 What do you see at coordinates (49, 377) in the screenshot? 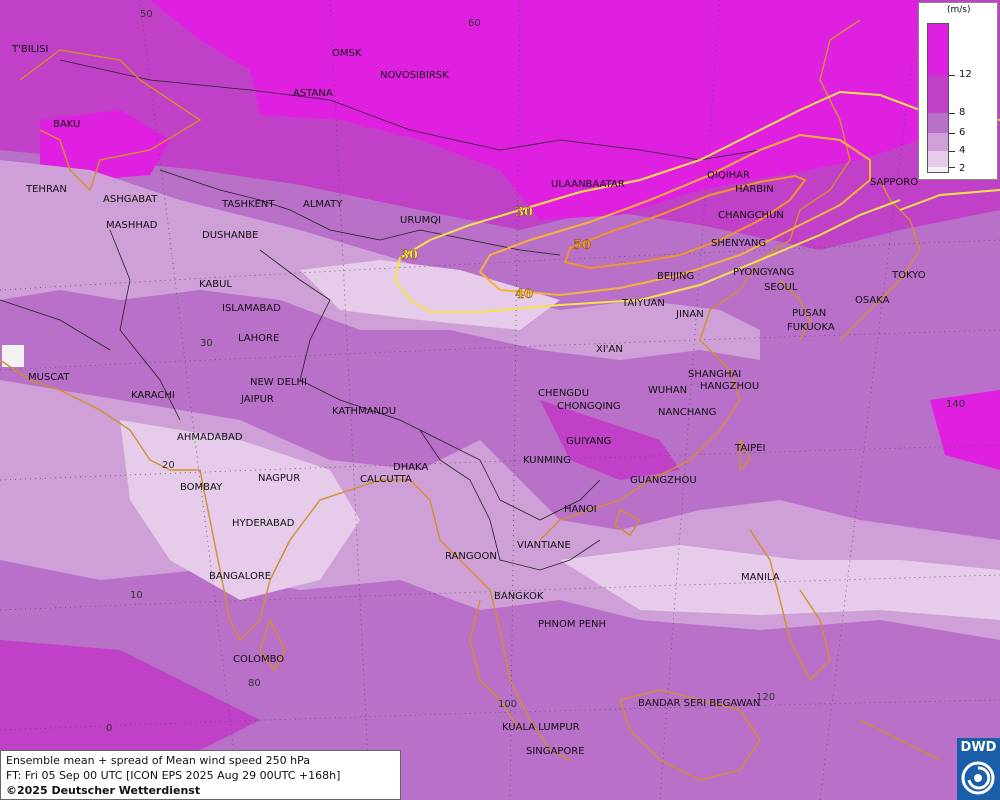
I see `city-label: MUSCAT` at bounding box center [49, 377].